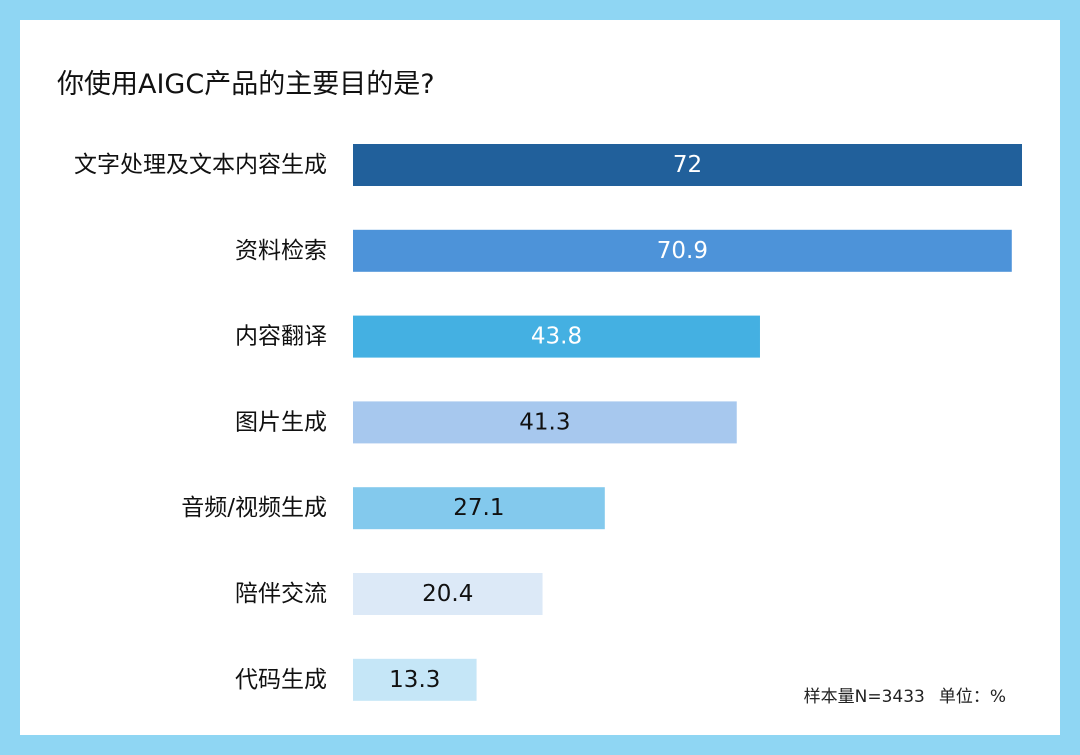 Image resolution: width=1080 pixels, height=755 pixels. I want to click on value-label-5: 20.4, so click(447, 594).